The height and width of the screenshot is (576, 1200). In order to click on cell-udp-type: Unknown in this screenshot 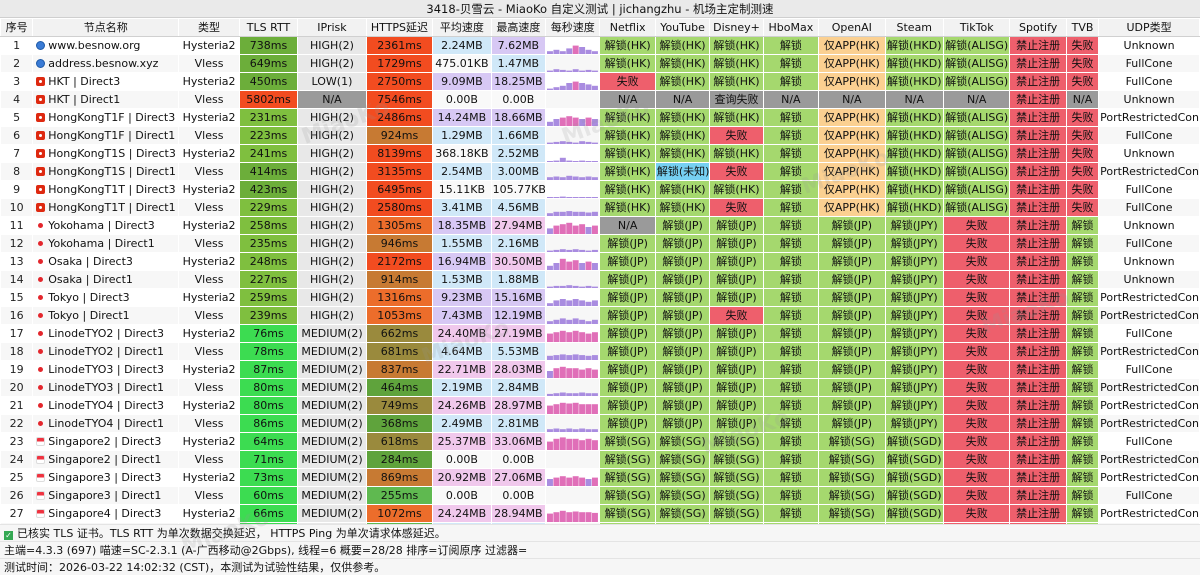, I will do `click(1149, 153)`.